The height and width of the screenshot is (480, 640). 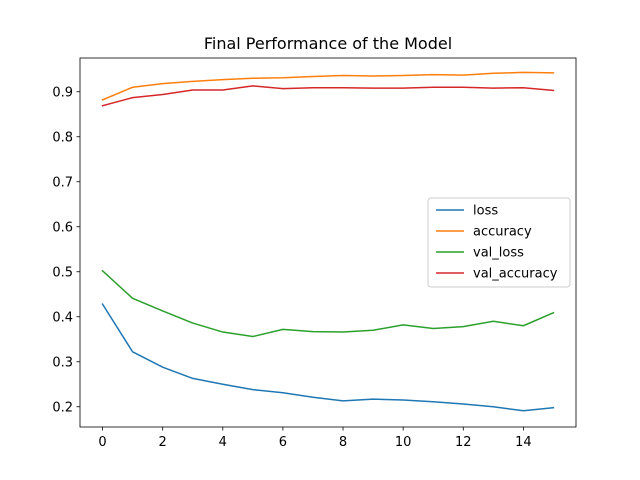 I want to click on legend-box, so click(x=499, y=242).